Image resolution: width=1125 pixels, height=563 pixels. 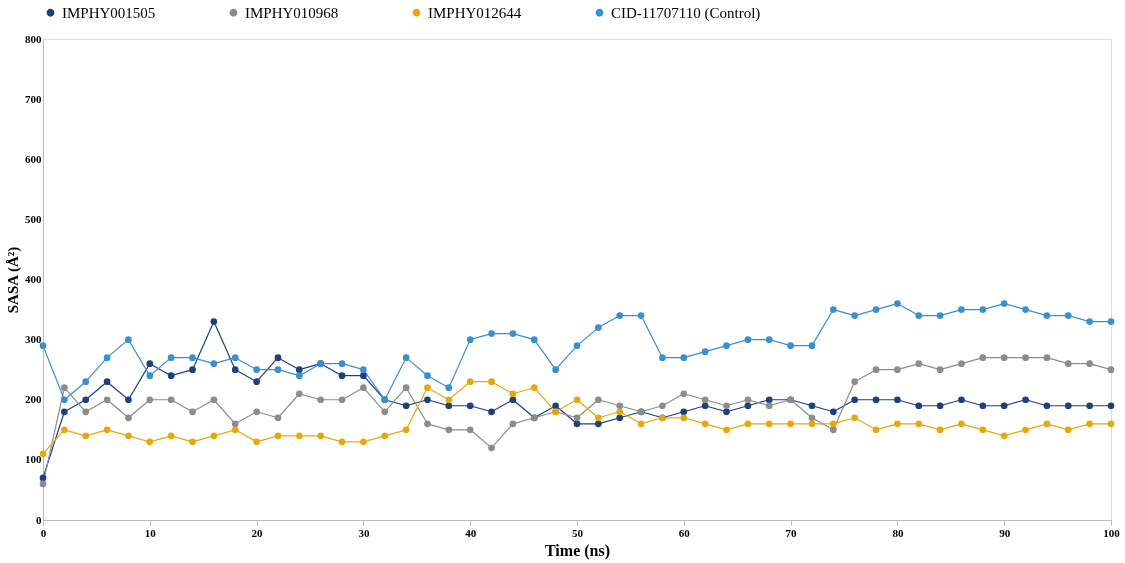 I want to click on y-tick-label: 300, so click(x=33, y=339).